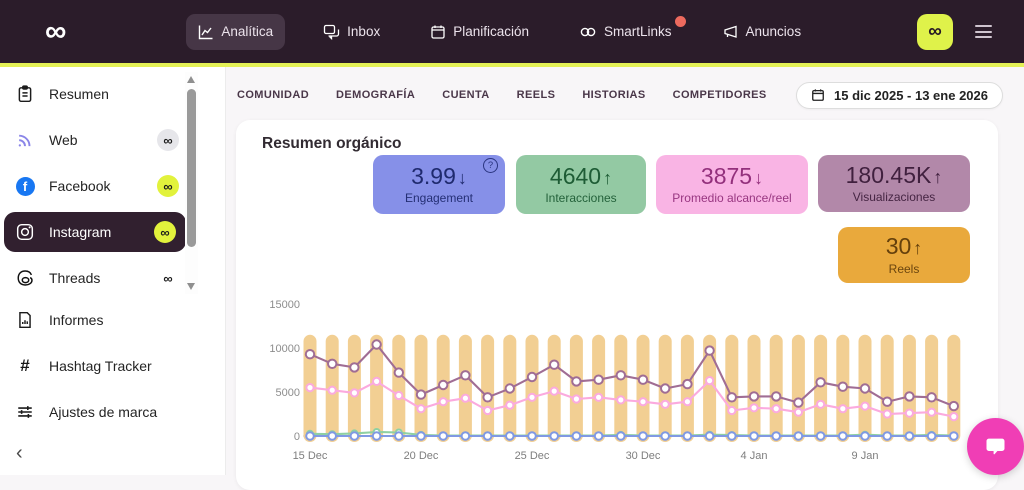 The width and height of the screenshot is (1024, 490). I want to click on collapse-sidebar-button: ‹, so click(19, 453).